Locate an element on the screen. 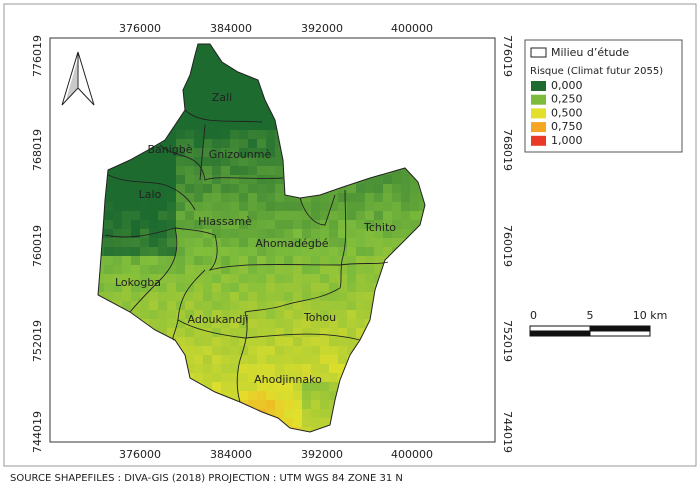  scale-label: 0 is located at coordinates (533, 315).